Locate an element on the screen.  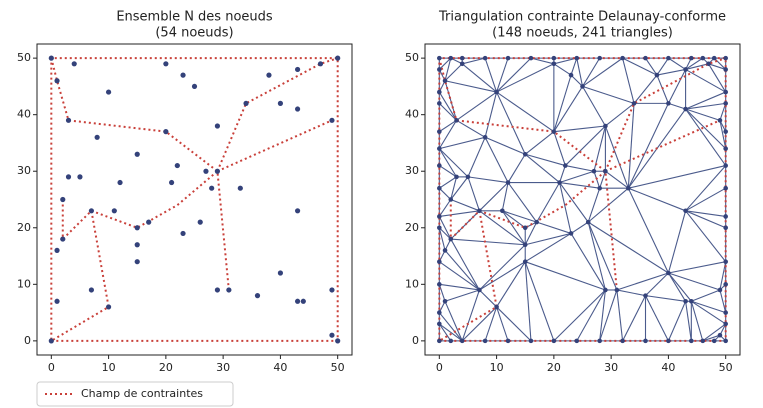
y-tick-label: 40 is located at coordinates (24, 114).